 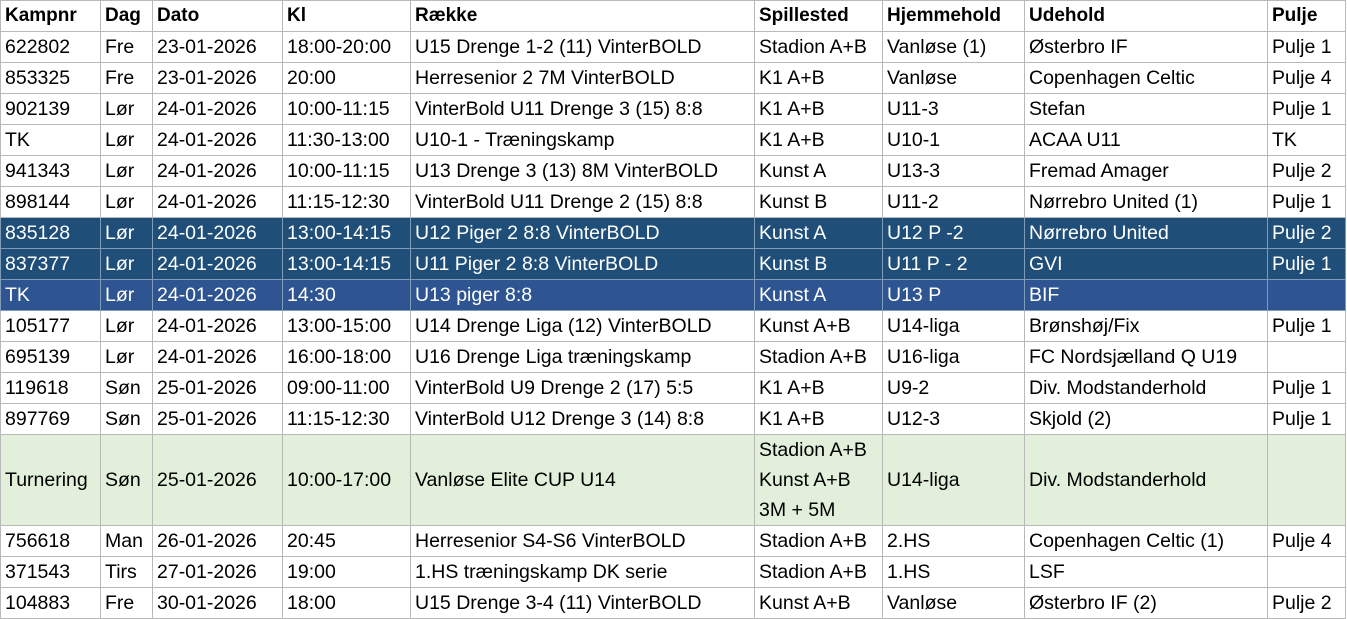 What do you see at coordinates (50, 357) in the screenshot?
I see `cell-kampnr: 695139` at bounding box center [50, 357].